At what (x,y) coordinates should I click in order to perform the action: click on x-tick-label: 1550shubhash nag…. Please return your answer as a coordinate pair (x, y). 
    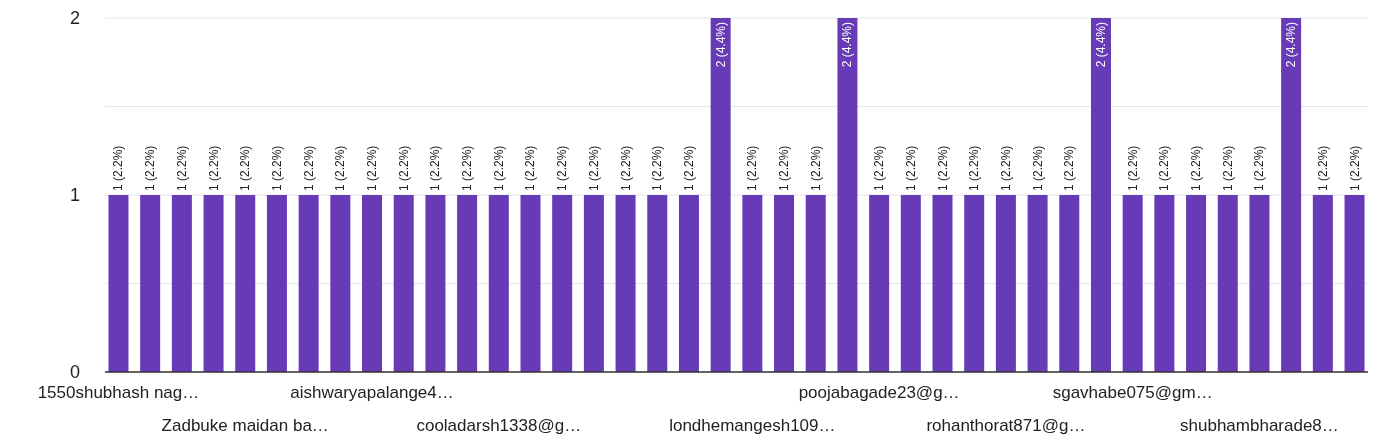
    Looking at the image, I should click on (118, 392).